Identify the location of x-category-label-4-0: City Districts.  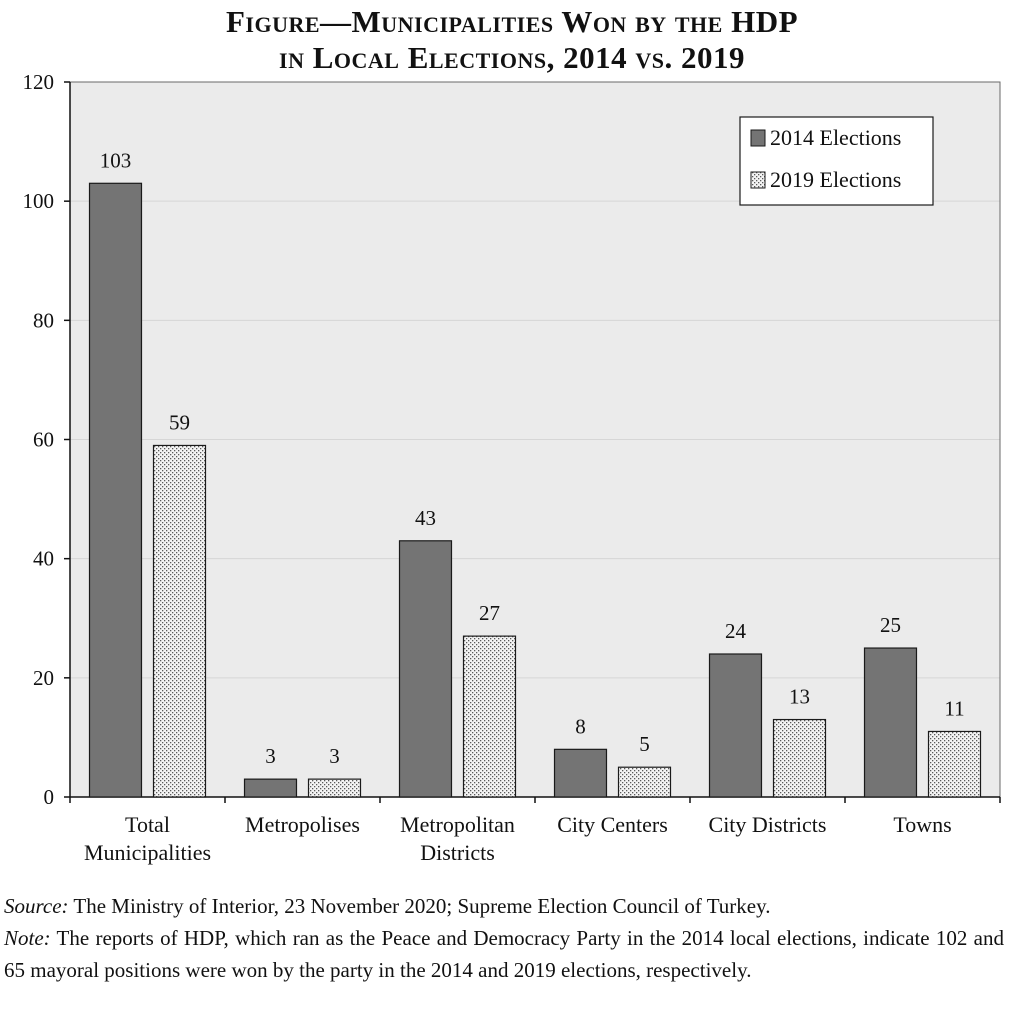
(768, 824).